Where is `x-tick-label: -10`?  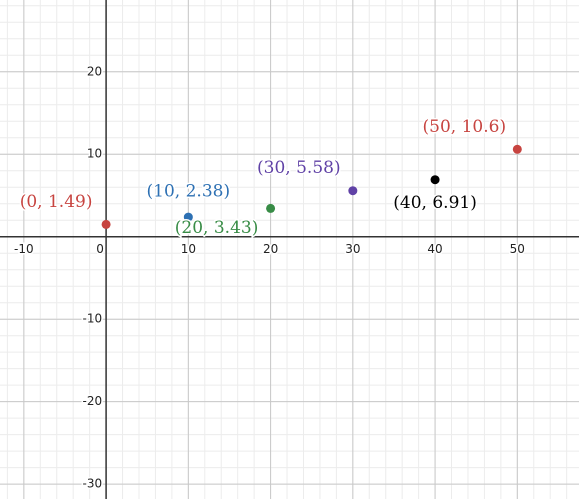
x-tick-label: -10 is located at coordinates (24, 249).